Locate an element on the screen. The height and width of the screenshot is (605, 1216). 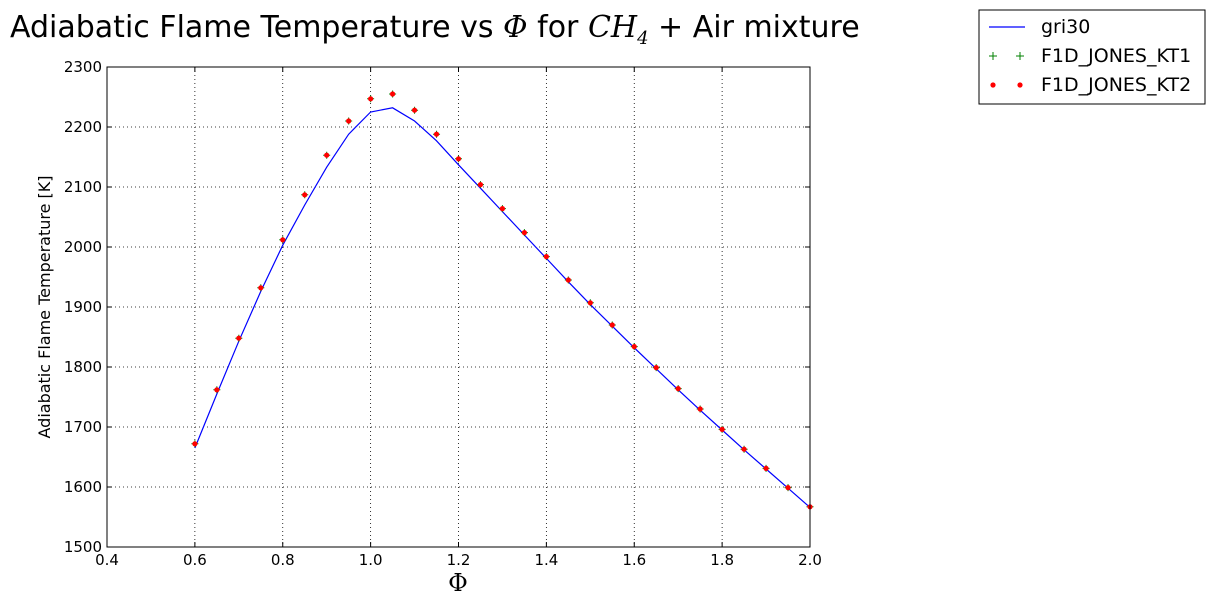
legend-entry-f1d-jones-kt2: F1D_JONES_KT2 is located at coordinates (1090, 85).